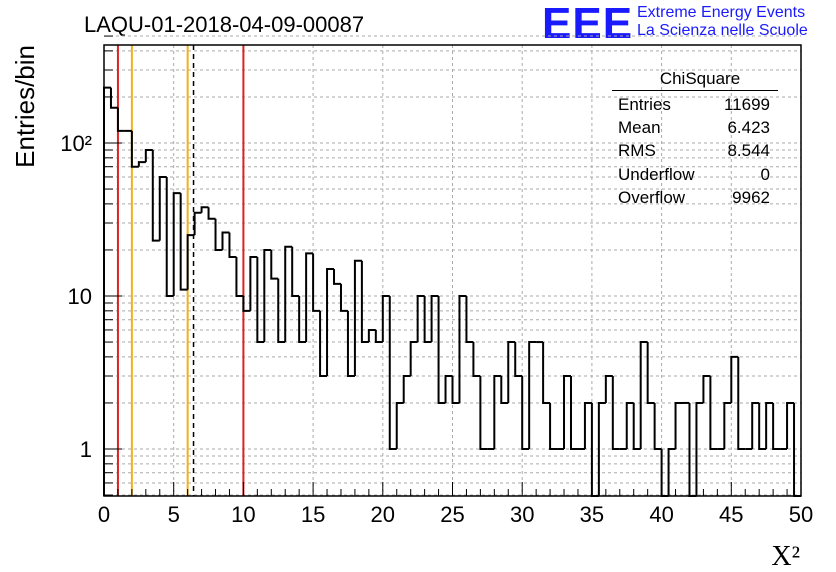  What do you see at coordinates (748, 128) in the screenshot?
I see `stats-value: 6.423` at bounding box center [748, 128].